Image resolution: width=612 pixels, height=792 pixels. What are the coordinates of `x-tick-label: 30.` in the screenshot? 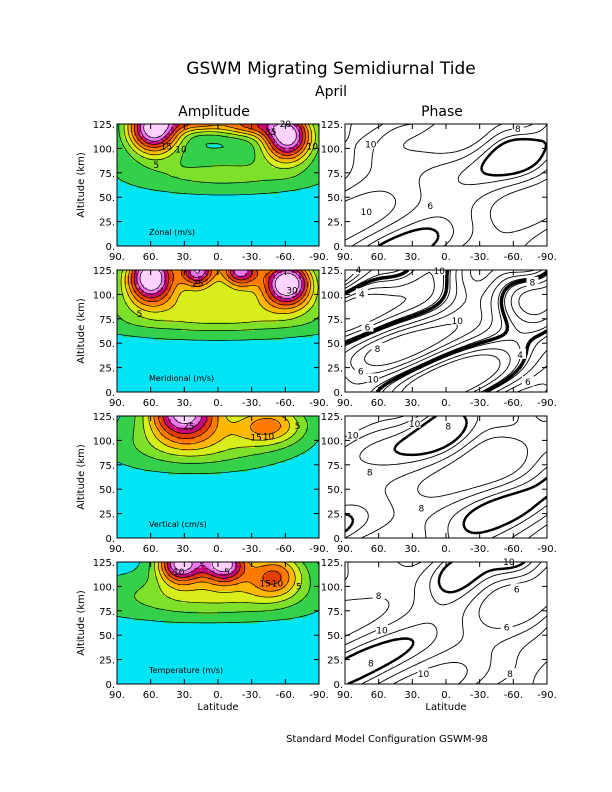 It's located at (184, 403).